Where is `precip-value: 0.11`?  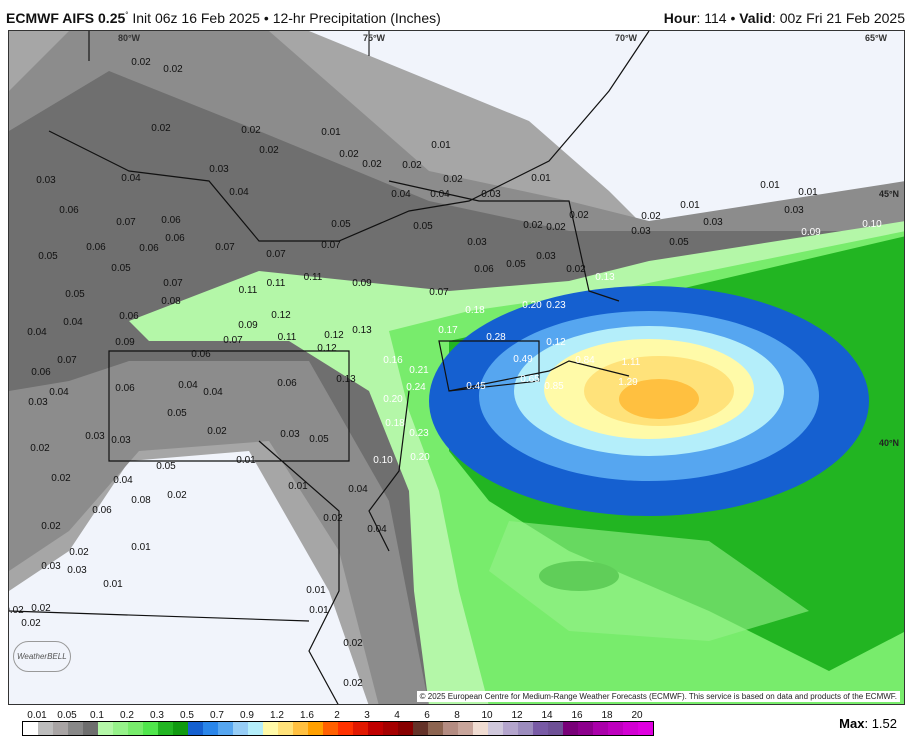 precip-value: 0.11 is located at coordinates (287, 337).